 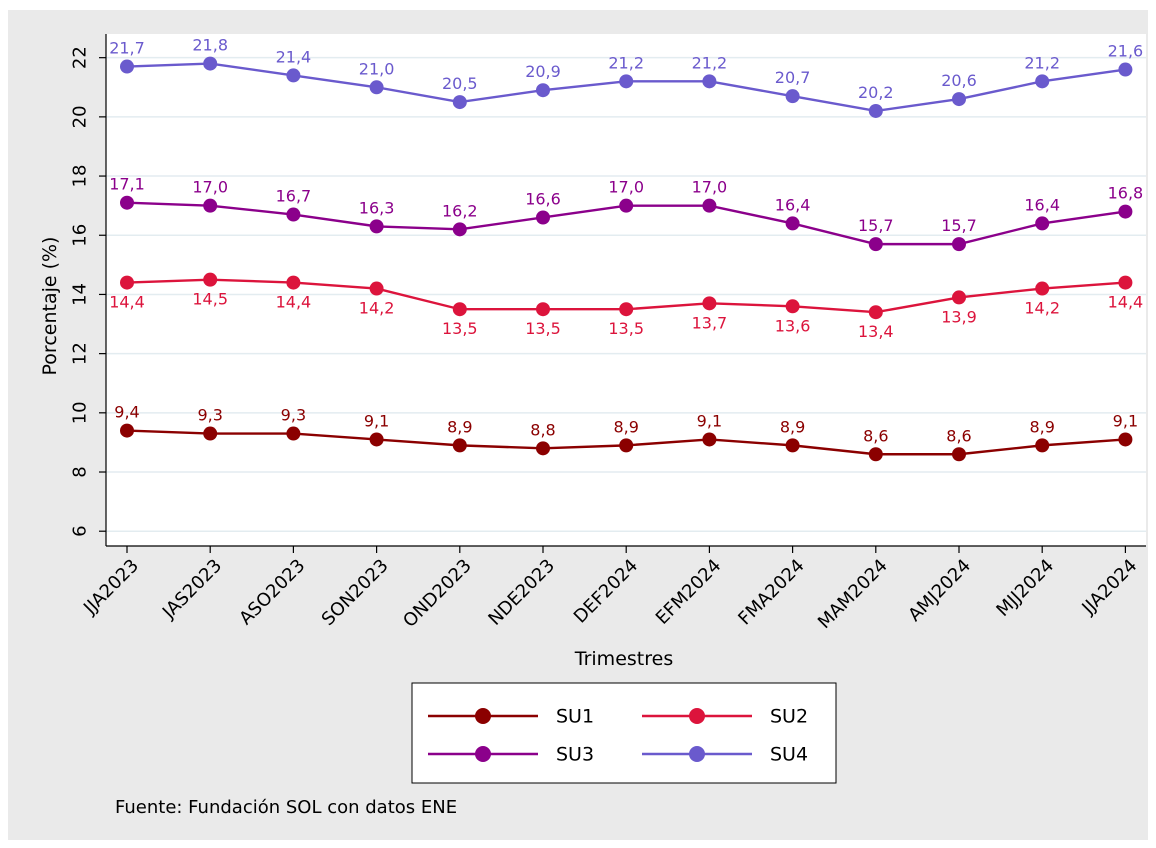 I want to click on data-label: 15,7, so click(x=959, y=225).